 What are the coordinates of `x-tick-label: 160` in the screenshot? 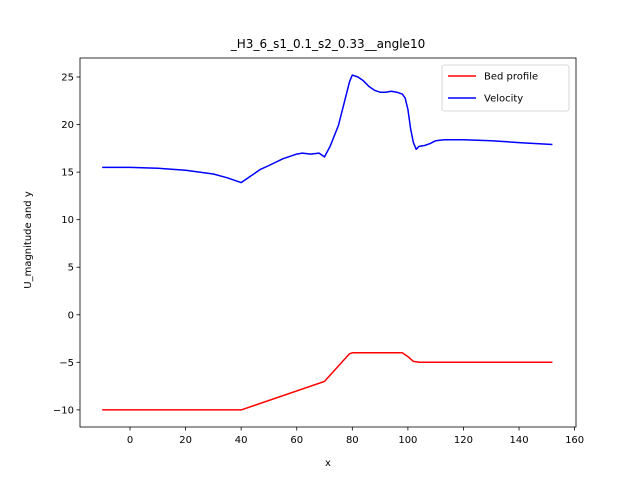 It's located at (574, 440).